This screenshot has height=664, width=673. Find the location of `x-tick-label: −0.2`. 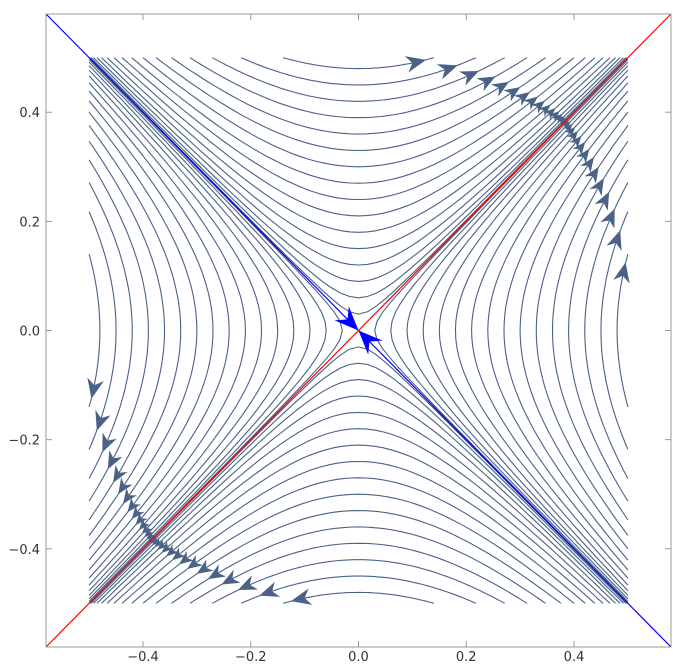

x-tick-label: −0.2 is located at coordinates (251, 657).